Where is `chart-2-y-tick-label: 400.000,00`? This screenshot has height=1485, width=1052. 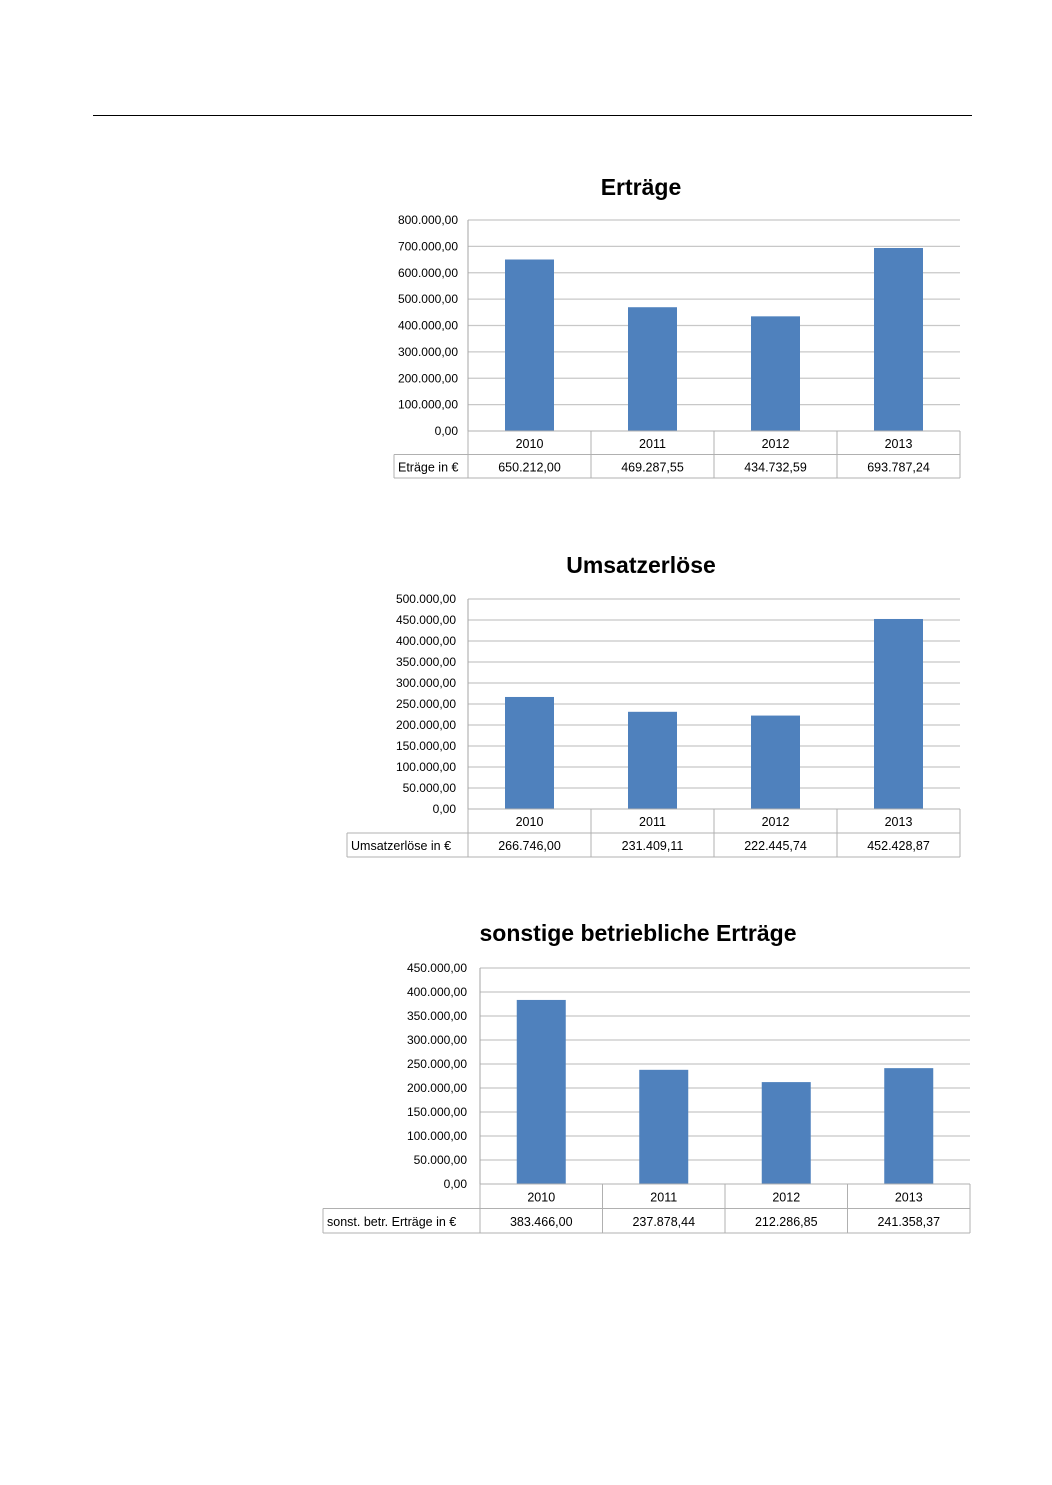
chart-2-y-tick-label: 400.000,00 is located at coordinates (426, 641).